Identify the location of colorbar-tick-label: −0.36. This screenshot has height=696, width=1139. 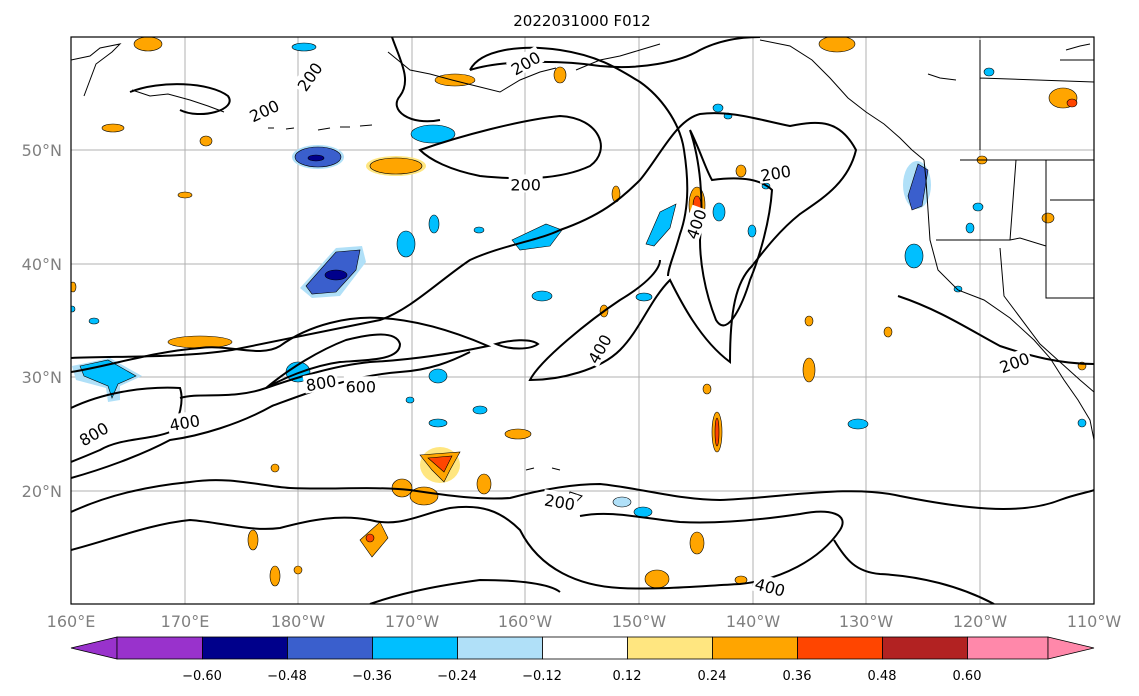
(372, 676).